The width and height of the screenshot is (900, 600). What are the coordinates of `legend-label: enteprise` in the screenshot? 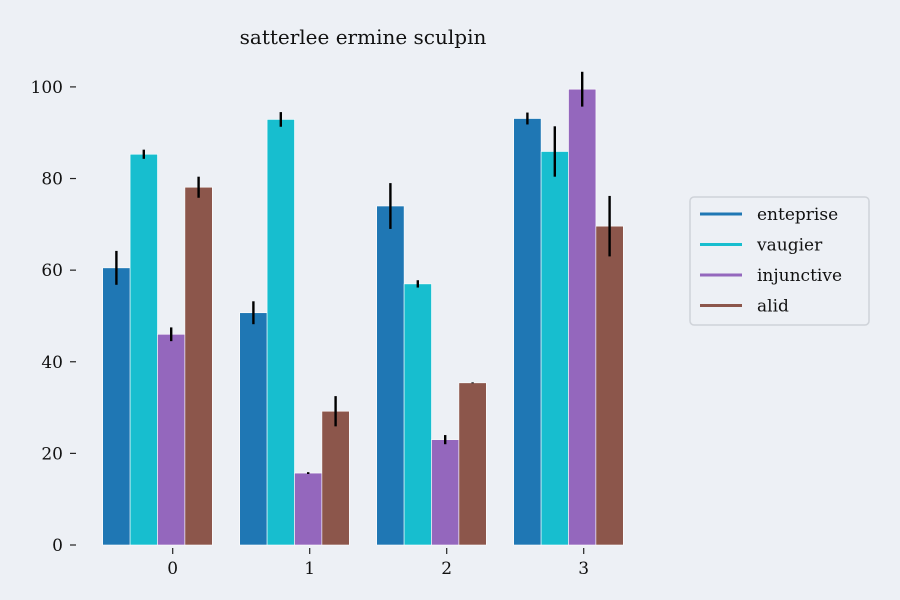 It's located at (797, 215).